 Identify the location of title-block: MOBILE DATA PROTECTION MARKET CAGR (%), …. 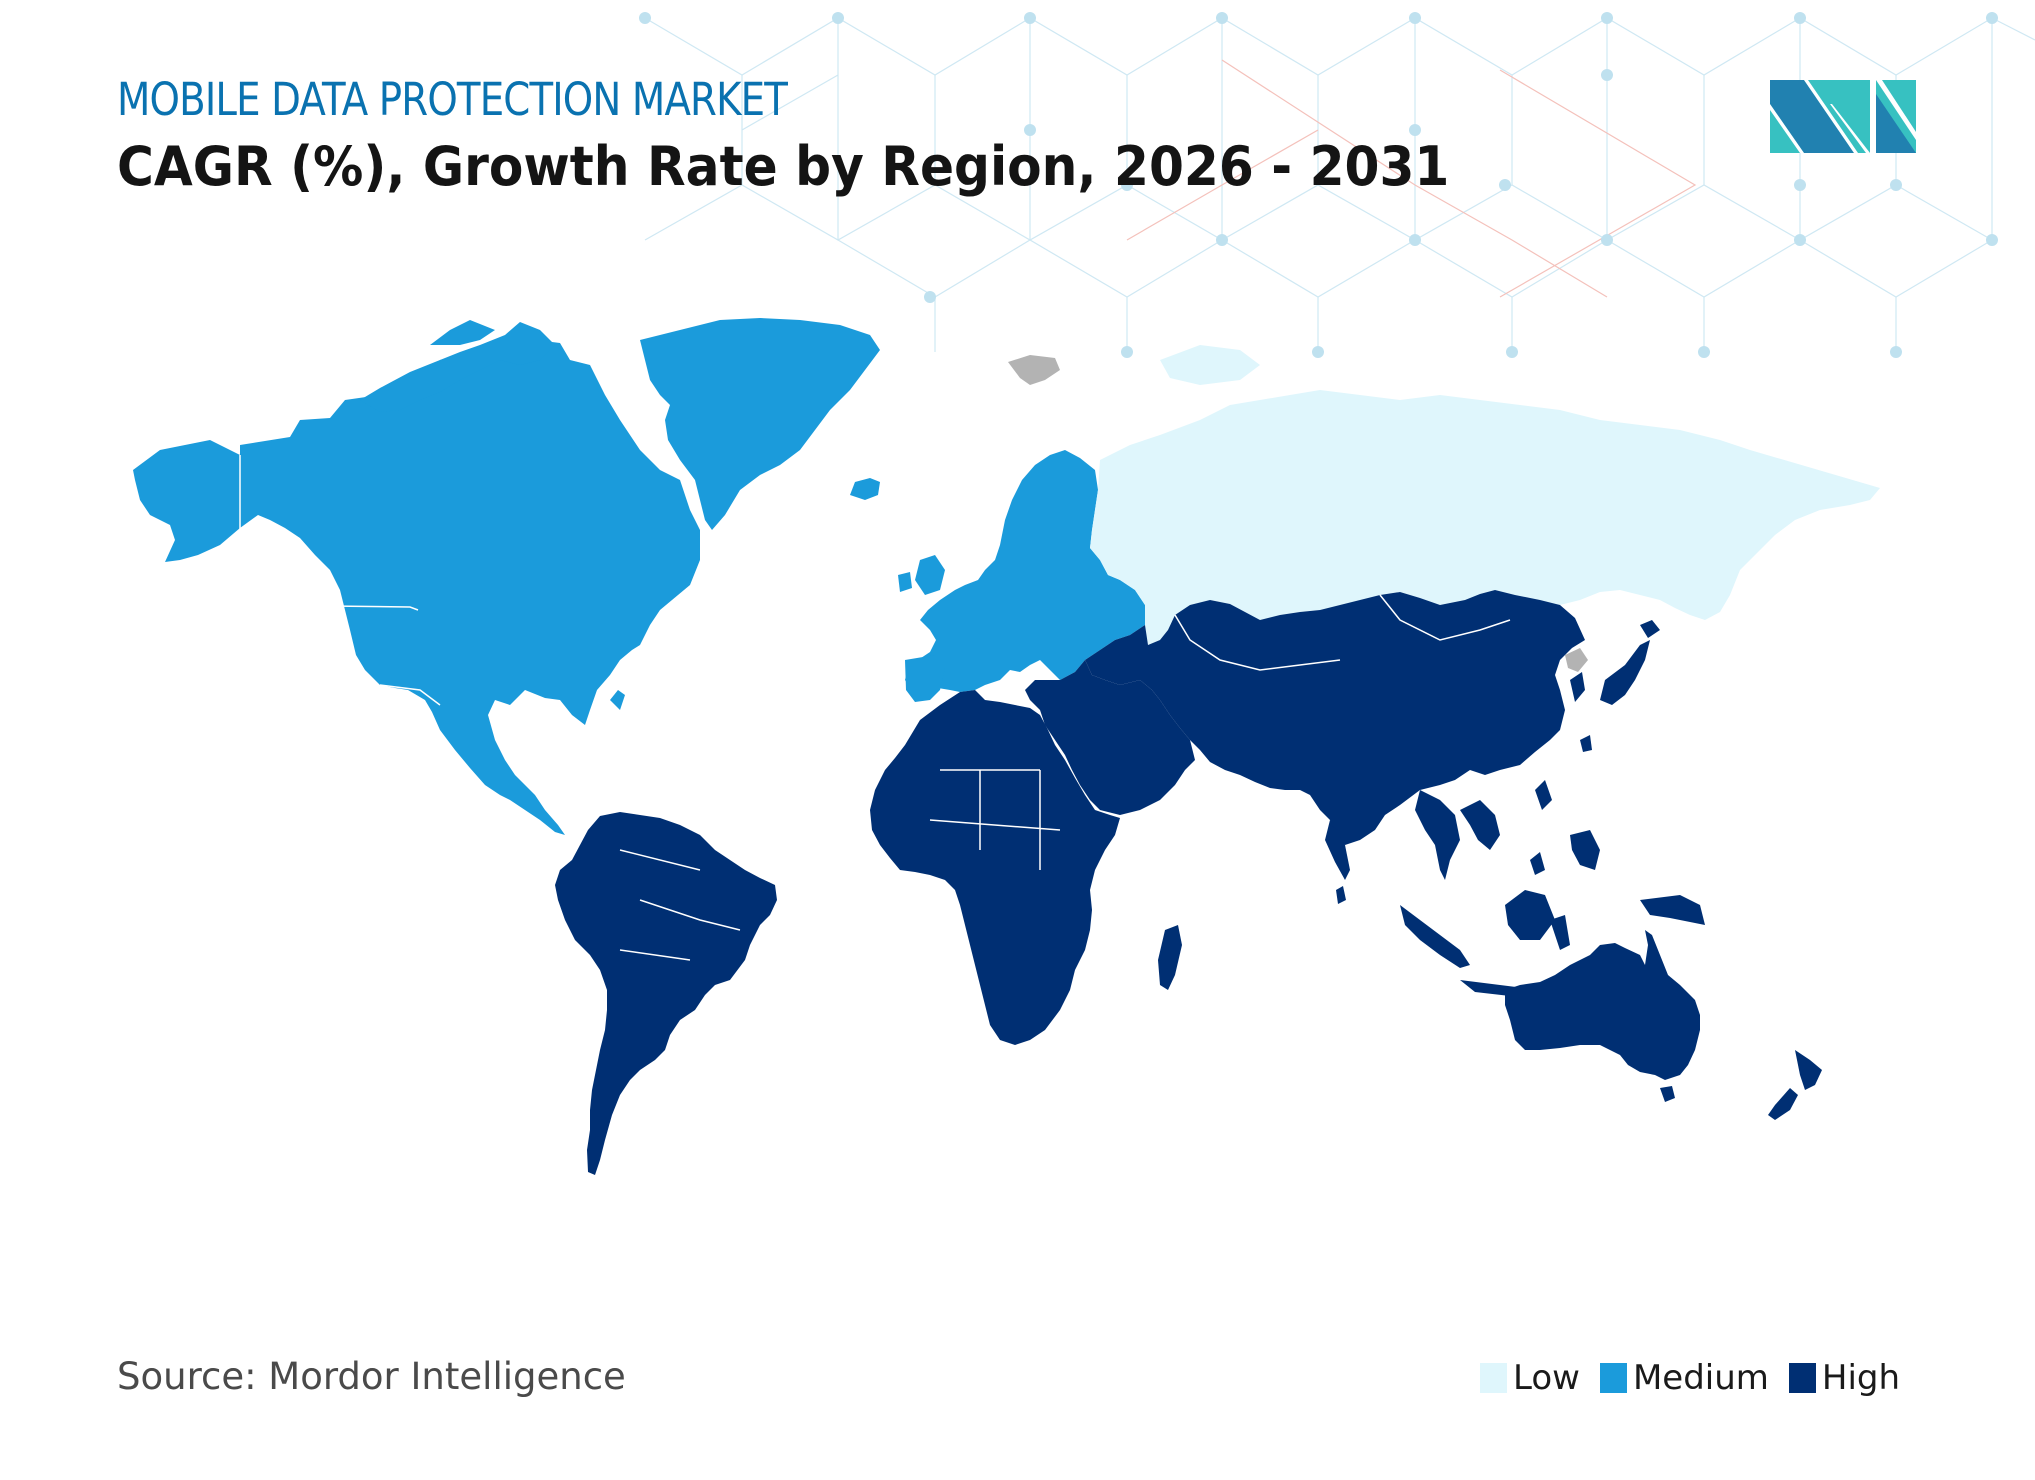
(833, 137).